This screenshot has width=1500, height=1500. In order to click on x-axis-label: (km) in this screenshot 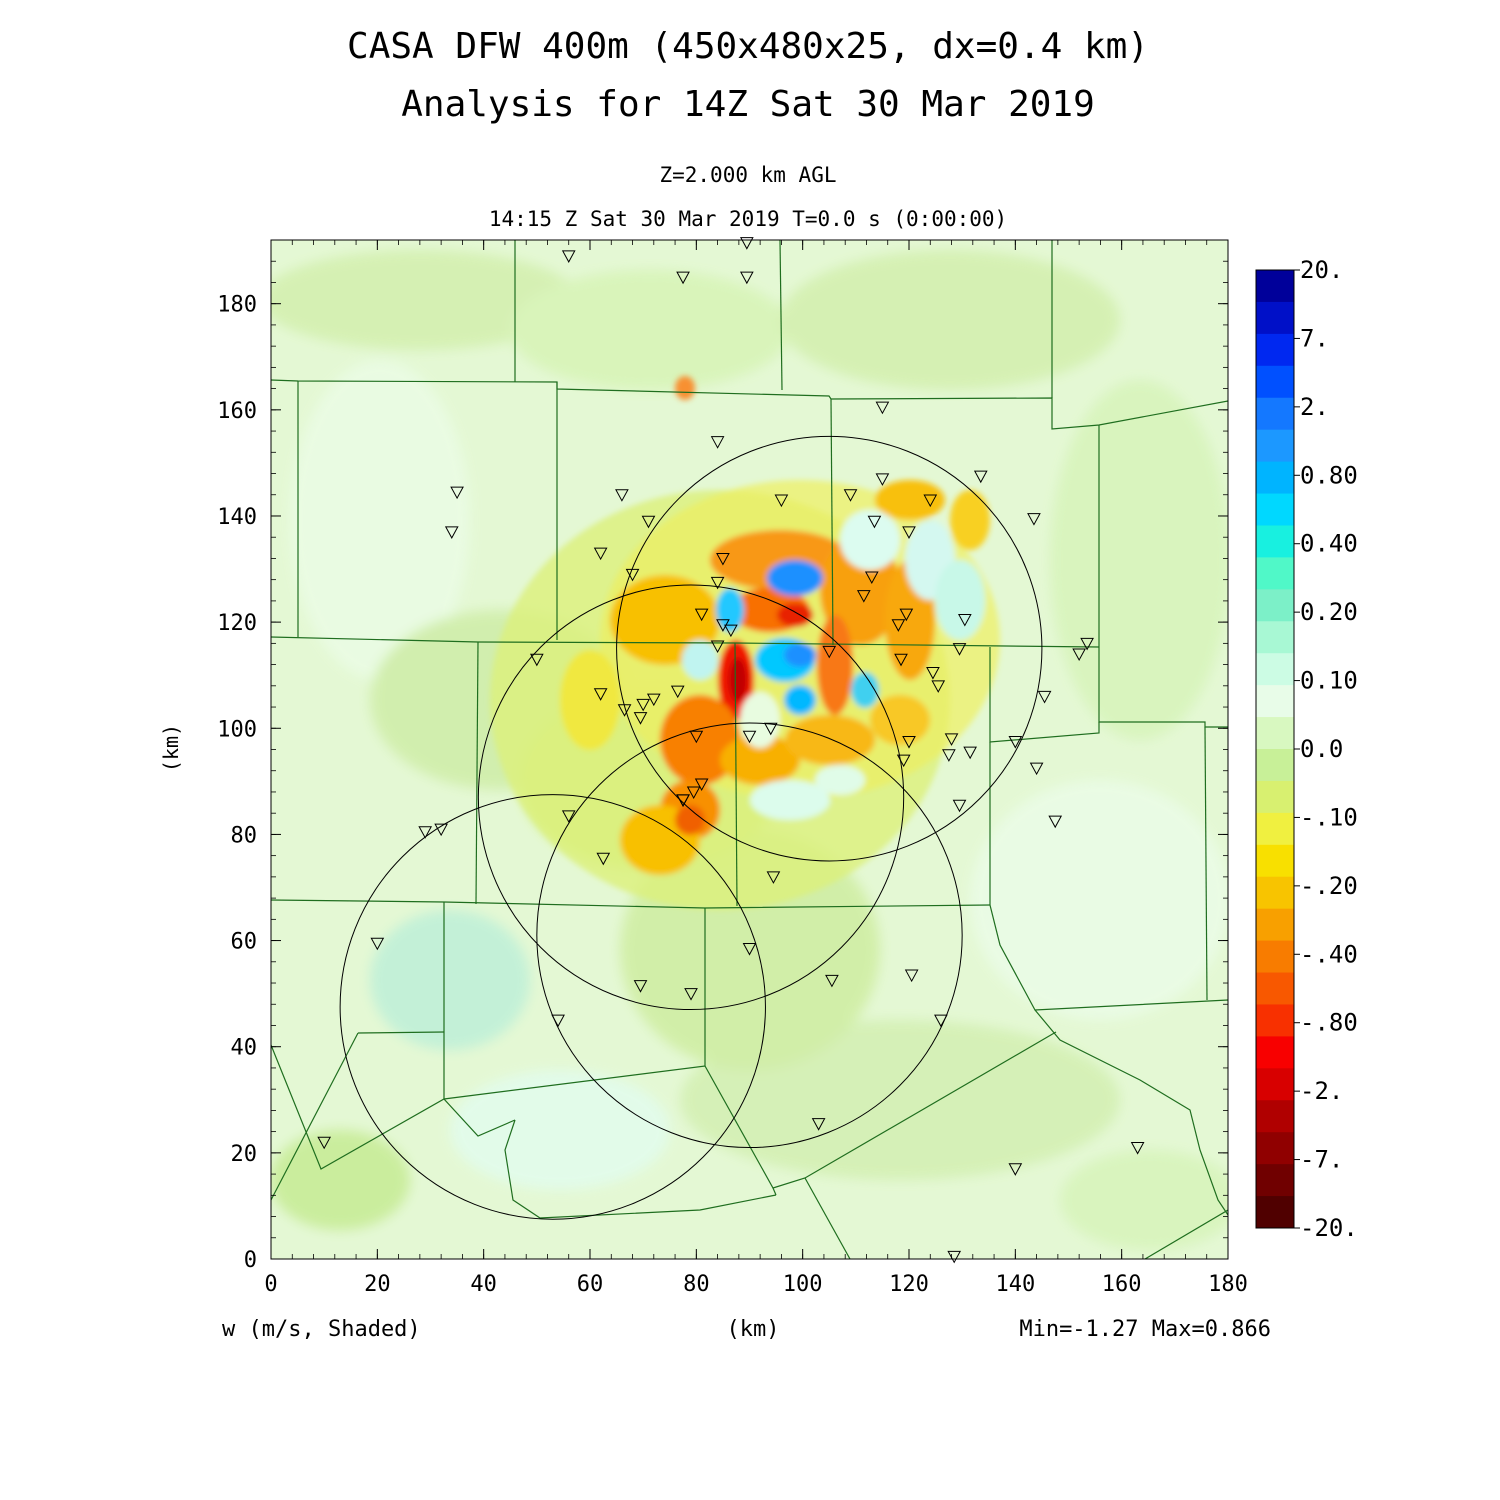, I will do `click(753, 1329)`.